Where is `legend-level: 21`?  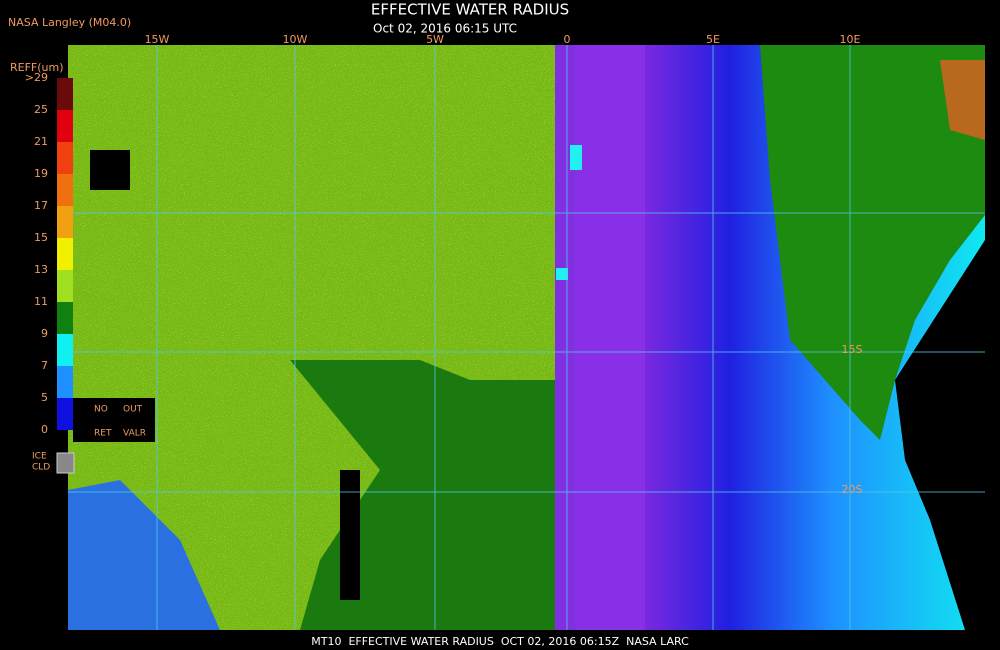 legend-level: 21 is located at coordinates (41, 141).